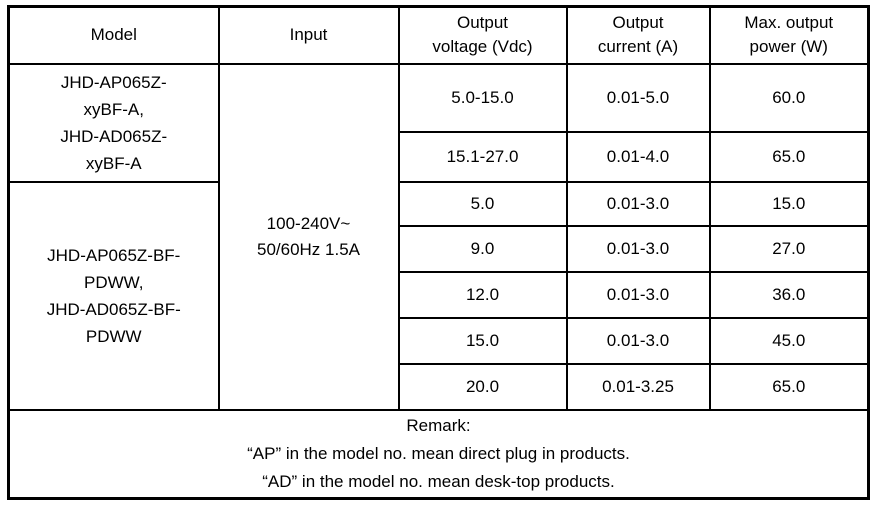  I want to click on table-row: 9.0 0.01-3.0 27.0, so click(439, 248).